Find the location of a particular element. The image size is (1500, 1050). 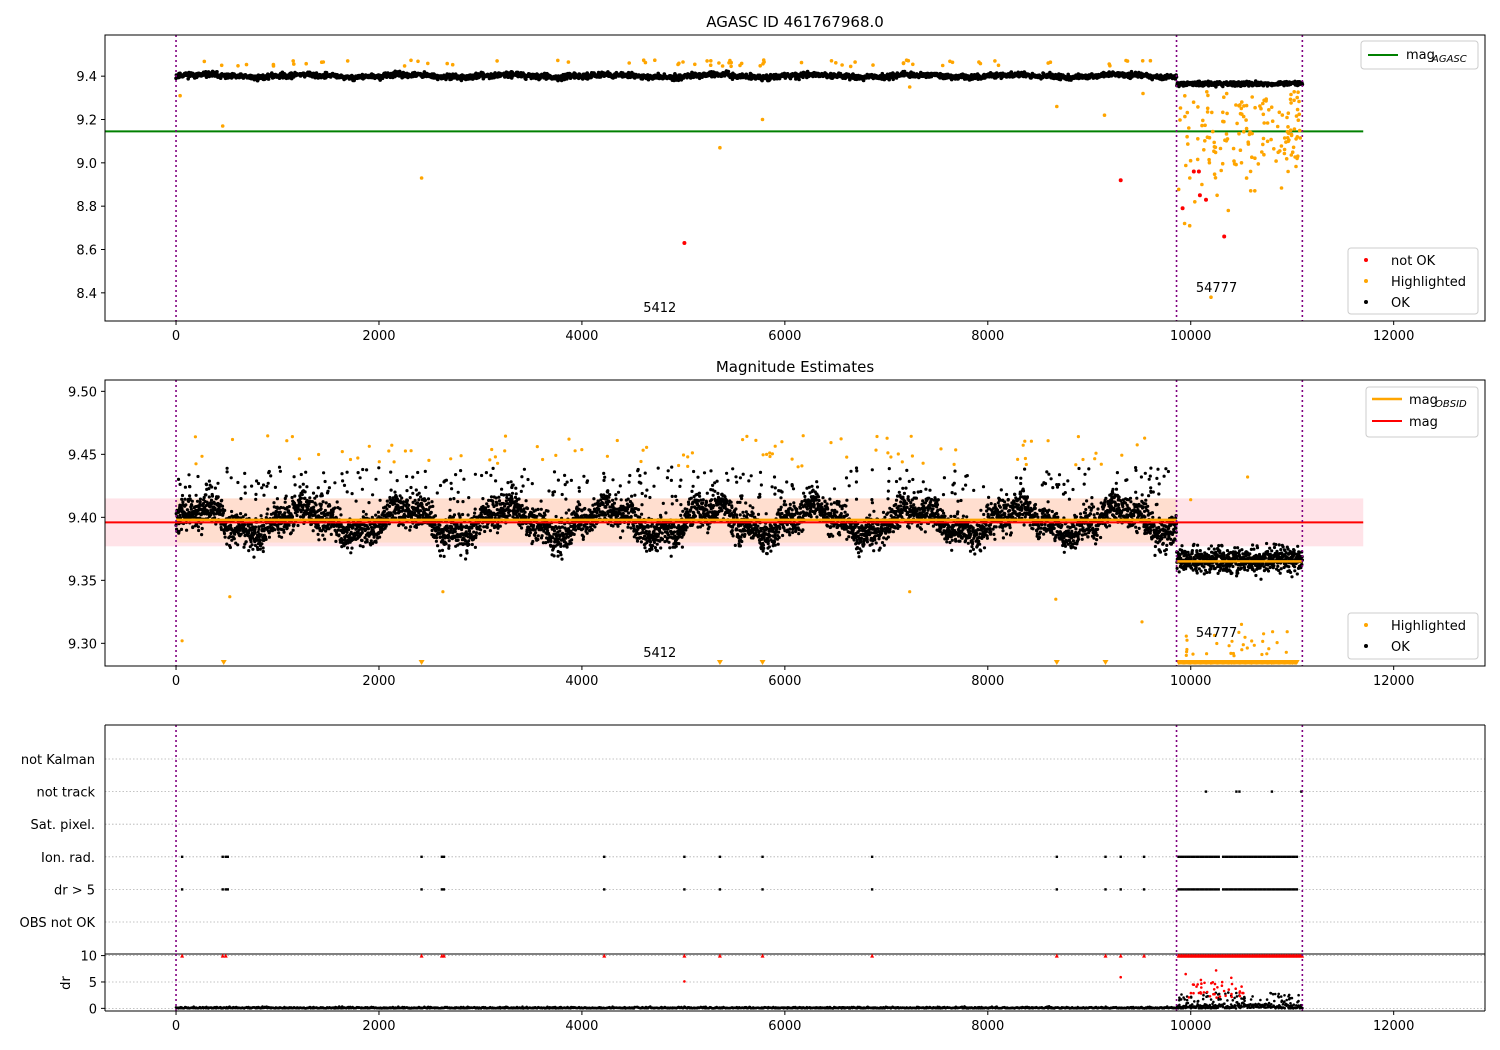

obs-label: 54777 is located at coordinates (1216, 288).